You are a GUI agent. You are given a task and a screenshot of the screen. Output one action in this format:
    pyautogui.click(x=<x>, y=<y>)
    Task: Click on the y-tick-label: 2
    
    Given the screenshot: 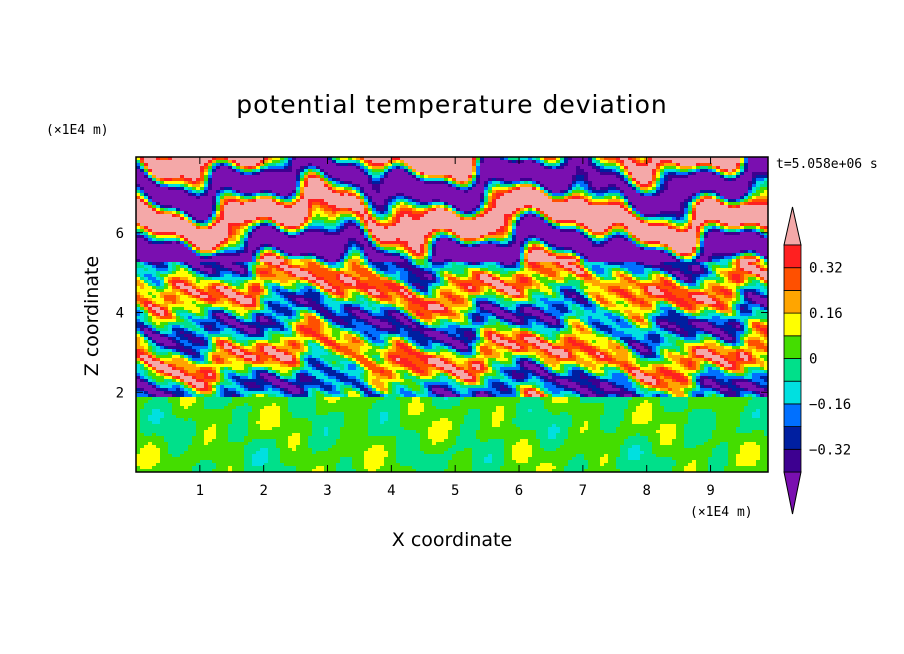 What is the action you would take?
    pyautogui.click(x=120, y=393)
    